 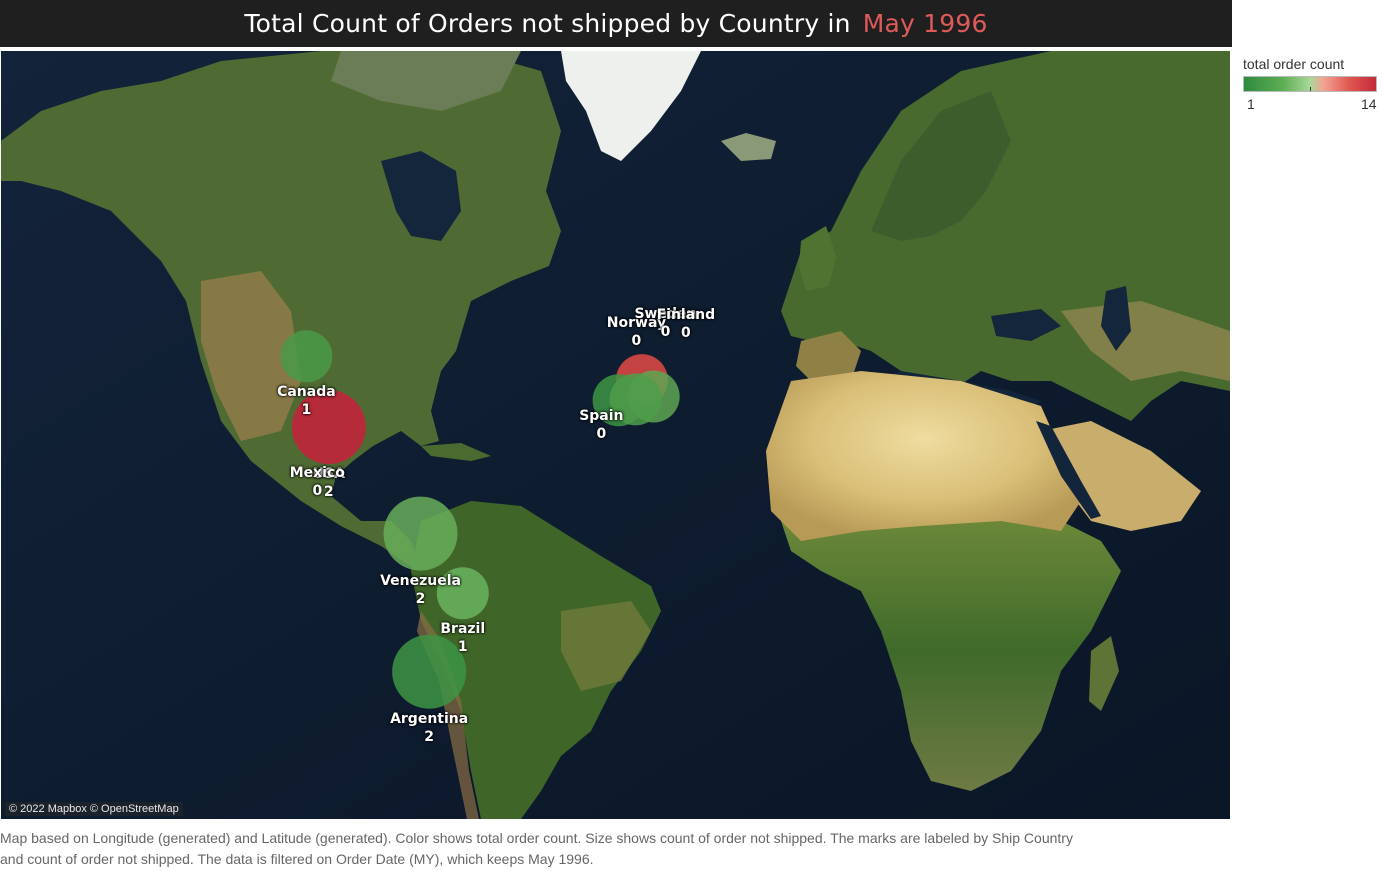 What do you see at coordinates (456, 452) in the screenshot?
I see `land-cuba` at bounding box center [456, 452].